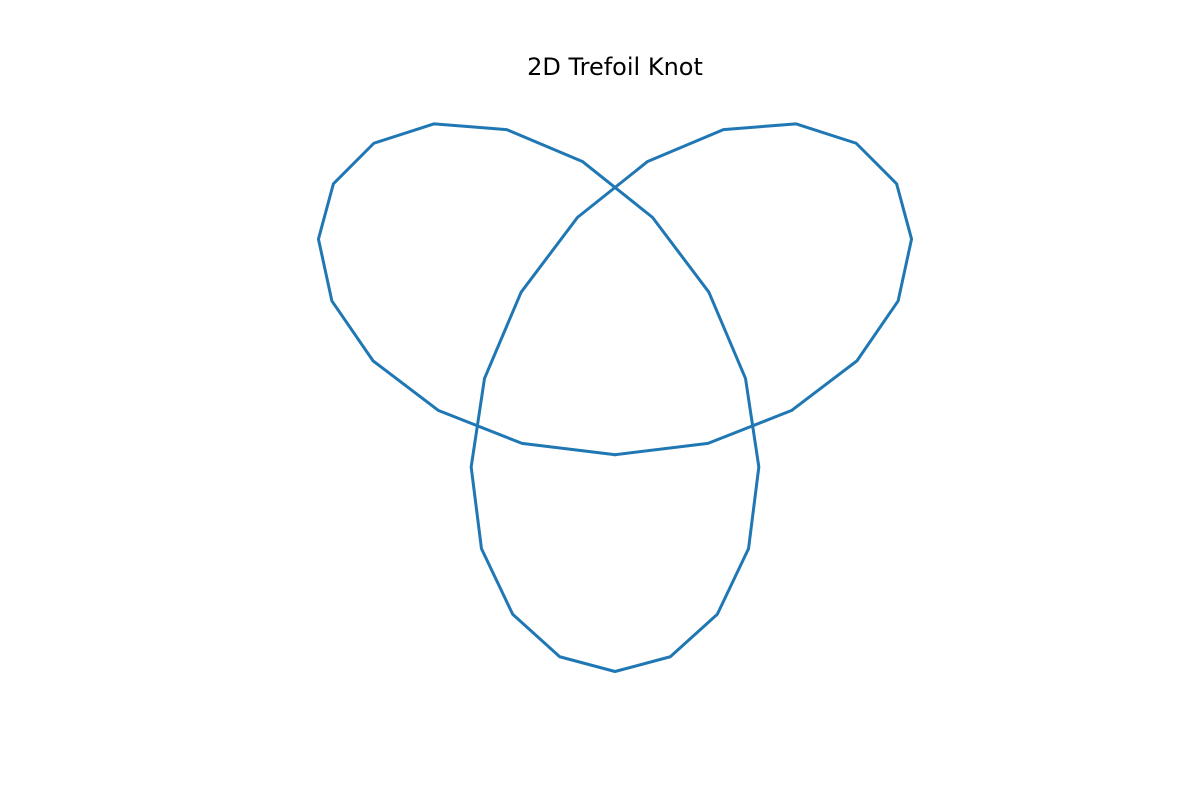 The image size is (1200, 800). I want to click on chart-title: 2D Trefoil Knot, so click(615, 67).